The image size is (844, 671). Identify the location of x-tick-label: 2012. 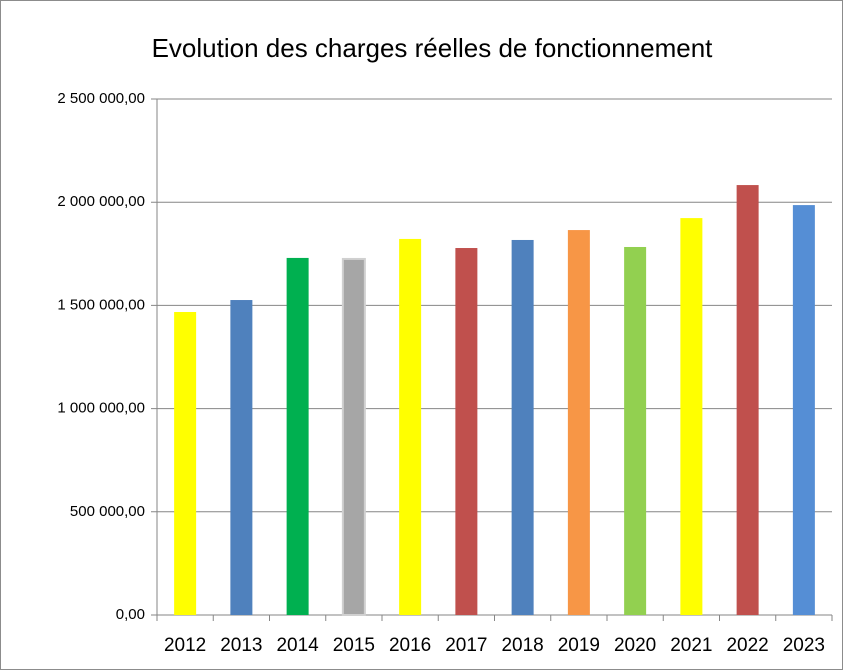
(185, 645).